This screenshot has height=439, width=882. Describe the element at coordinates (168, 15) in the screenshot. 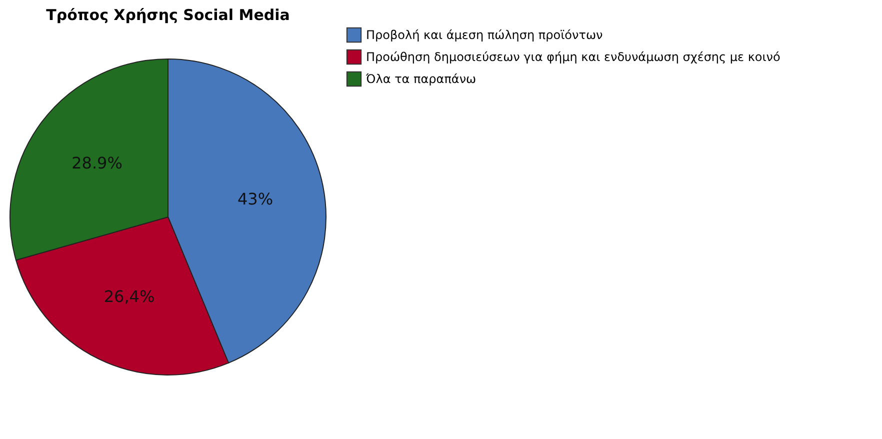

I see `chart-title: Τρόπος Χρήσης Social Media` at that location.